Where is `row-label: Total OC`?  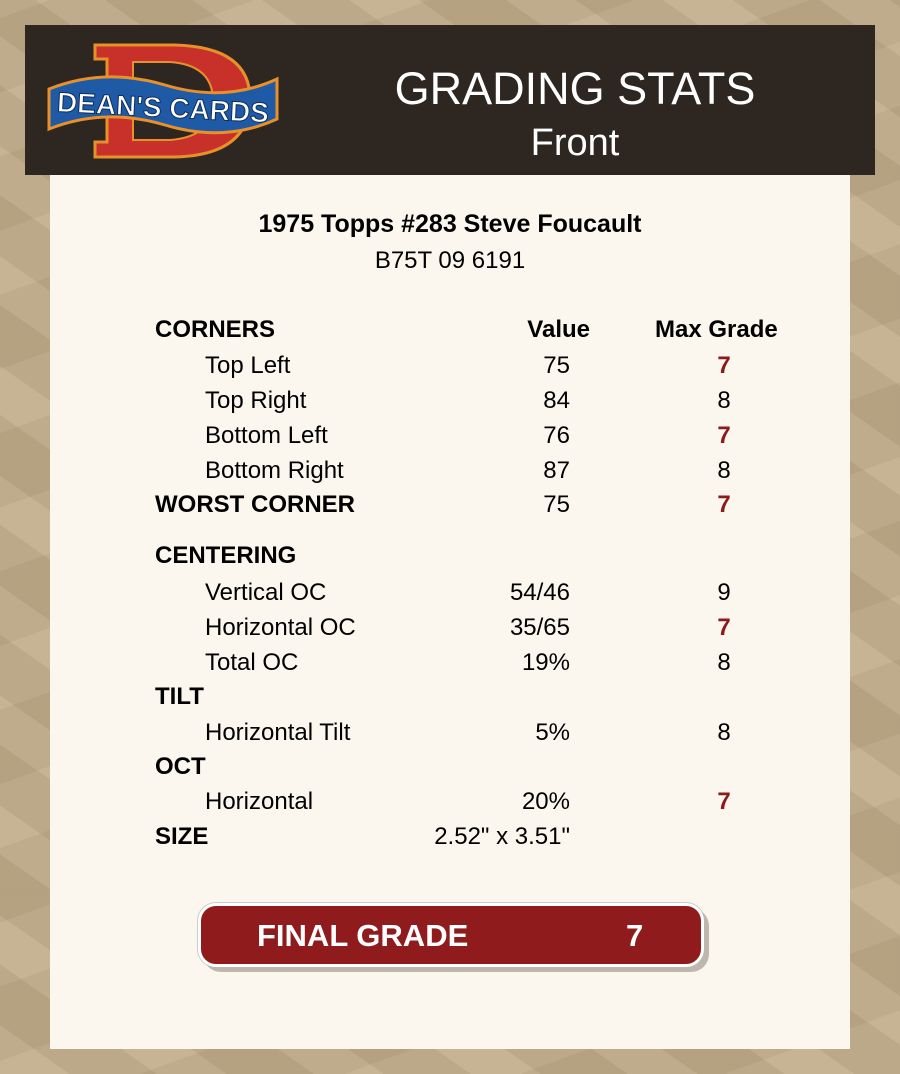
row-label: Total OC is located at coordinates (252, 662).